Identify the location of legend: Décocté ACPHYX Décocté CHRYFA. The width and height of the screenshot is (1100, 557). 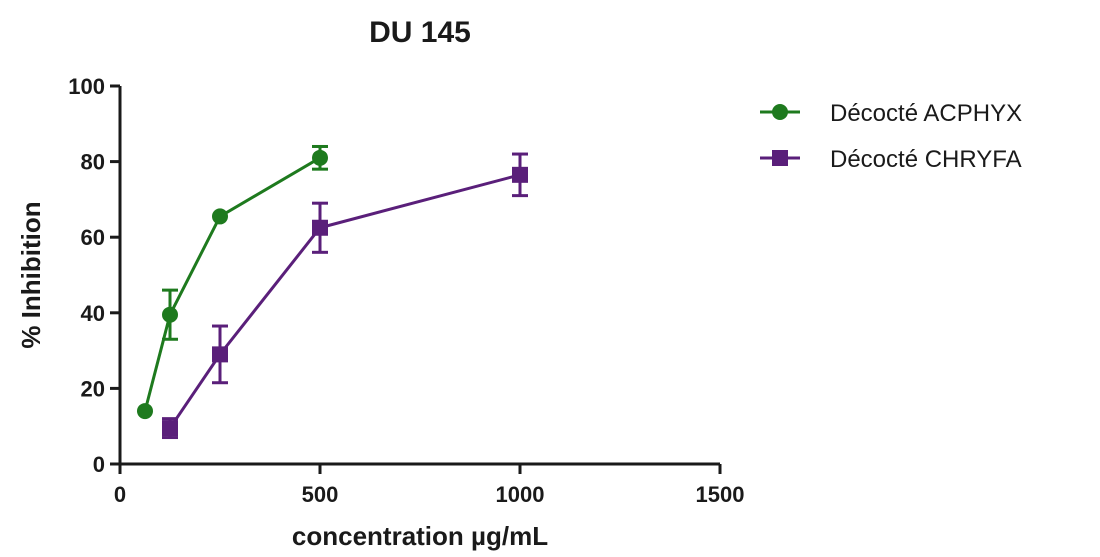
(891, 136).